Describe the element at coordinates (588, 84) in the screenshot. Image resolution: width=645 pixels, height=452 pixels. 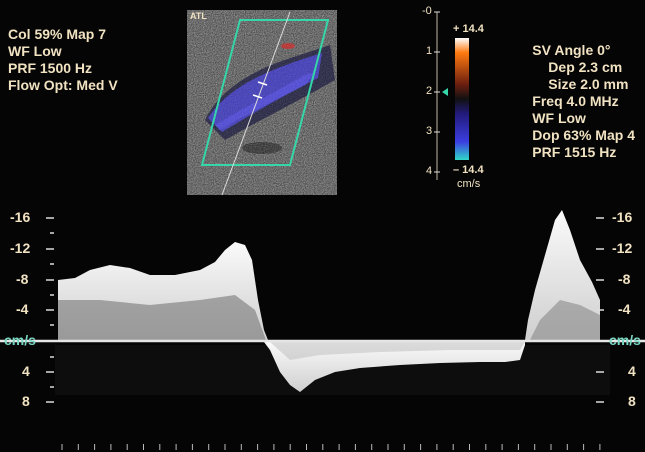
I see `sv-size: Size 2.0 mm` at that location.